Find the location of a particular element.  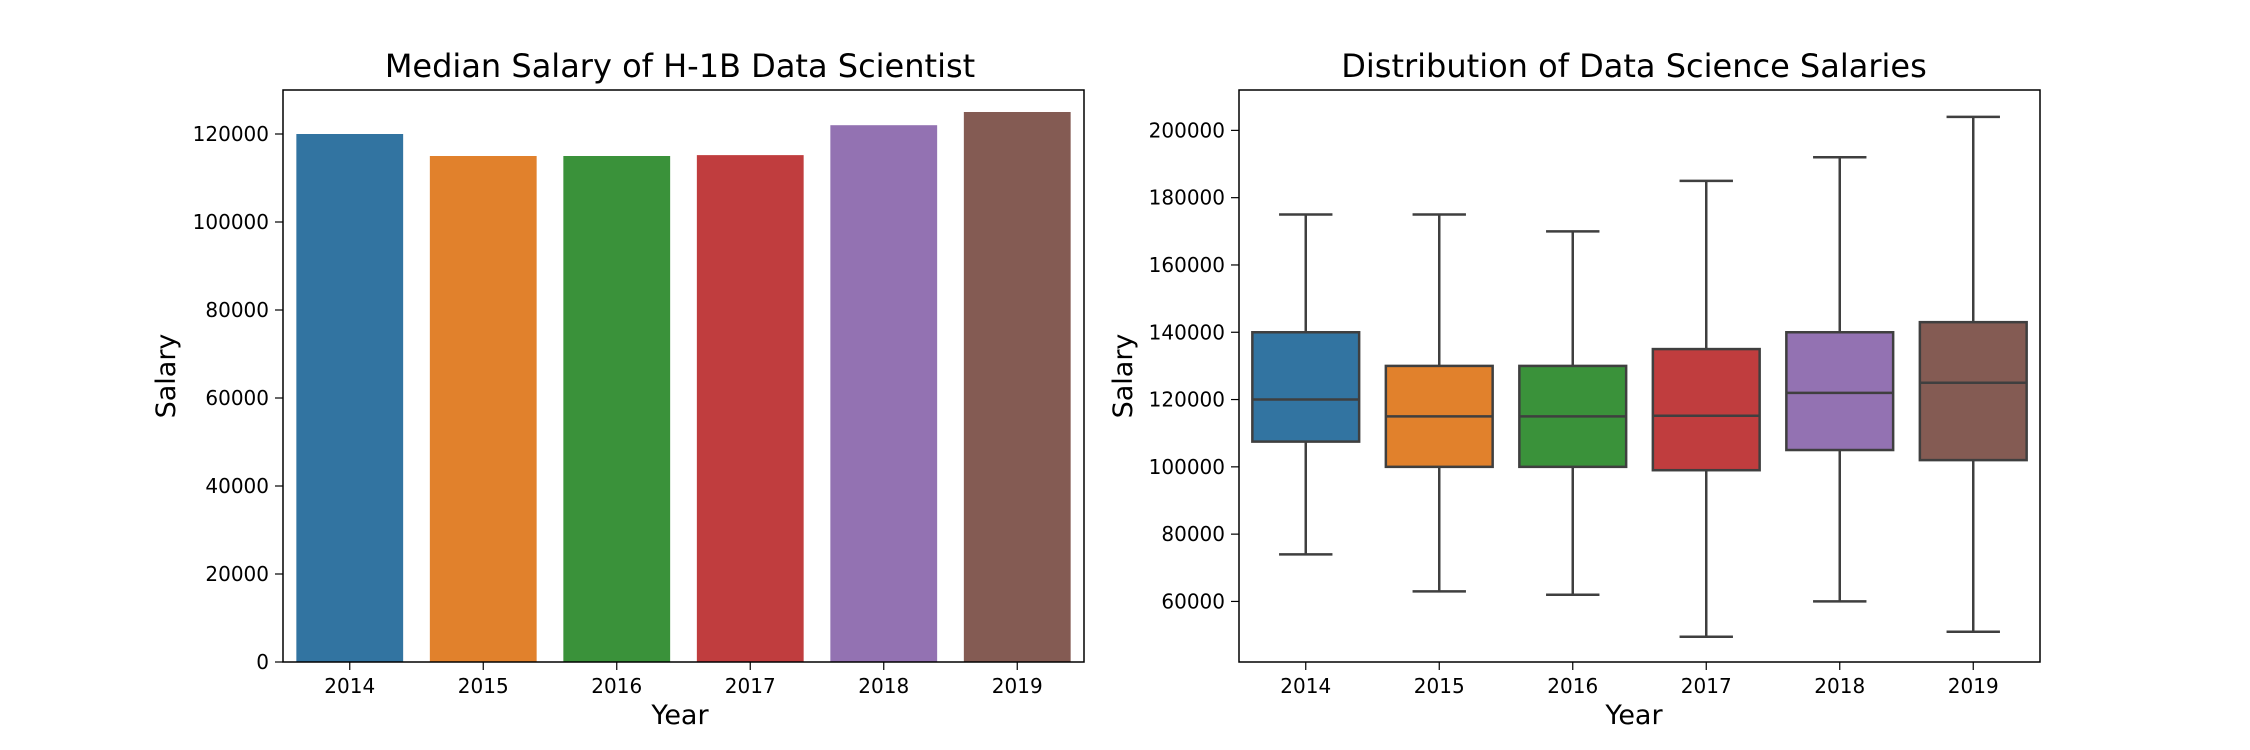

box-plot-y-tick-label: 80000 is located at coordinates (1193, 534).